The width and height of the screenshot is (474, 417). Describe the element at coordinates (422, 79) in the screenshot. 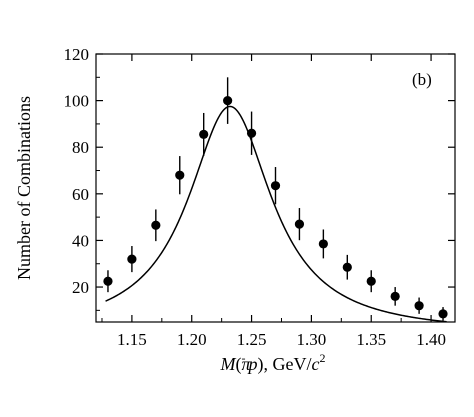

I see `panel-label: (b)` at that location.